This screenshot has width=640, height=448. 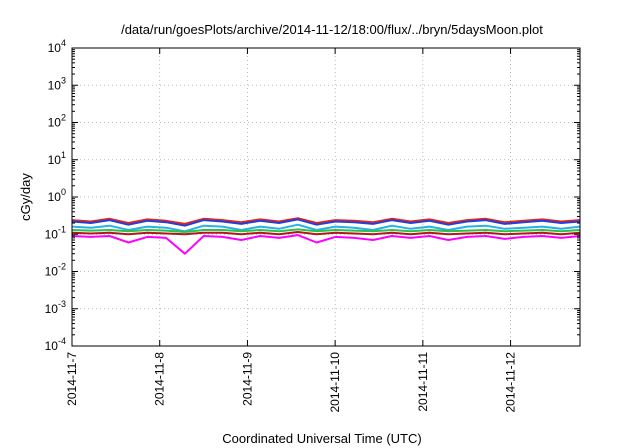 I want to click on y-tick-label: 10⁴, so click(x=57, y=46).